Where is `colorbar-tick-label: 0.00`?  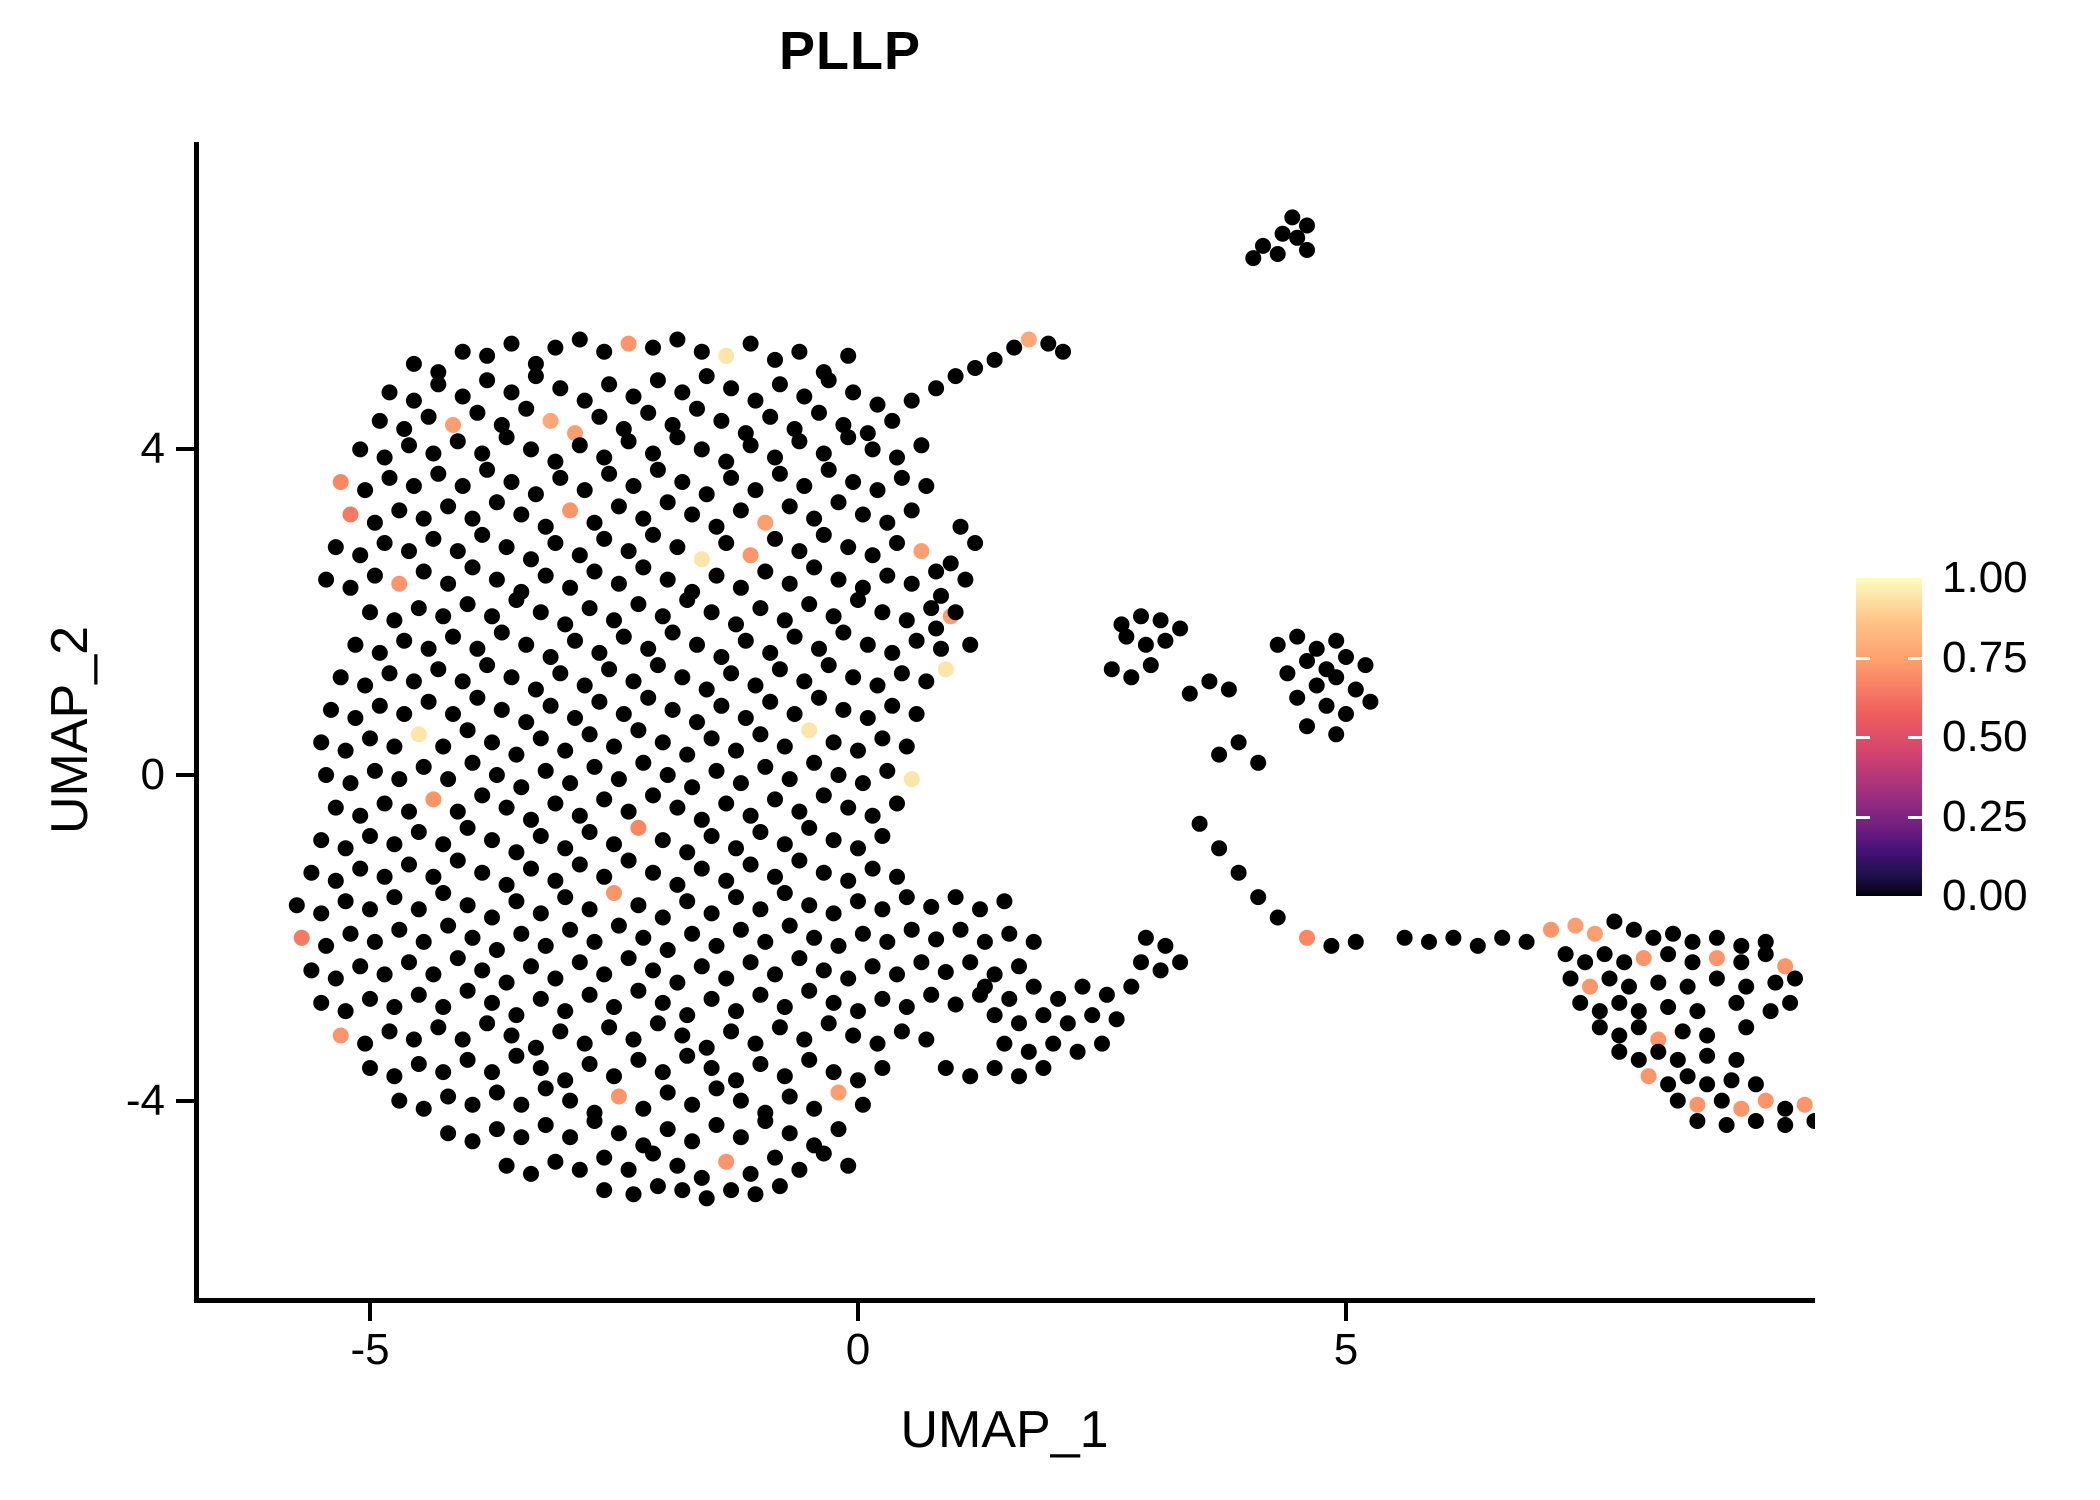 colorbar-tick-label: 0.00 is located at coordinates (1985, 895).